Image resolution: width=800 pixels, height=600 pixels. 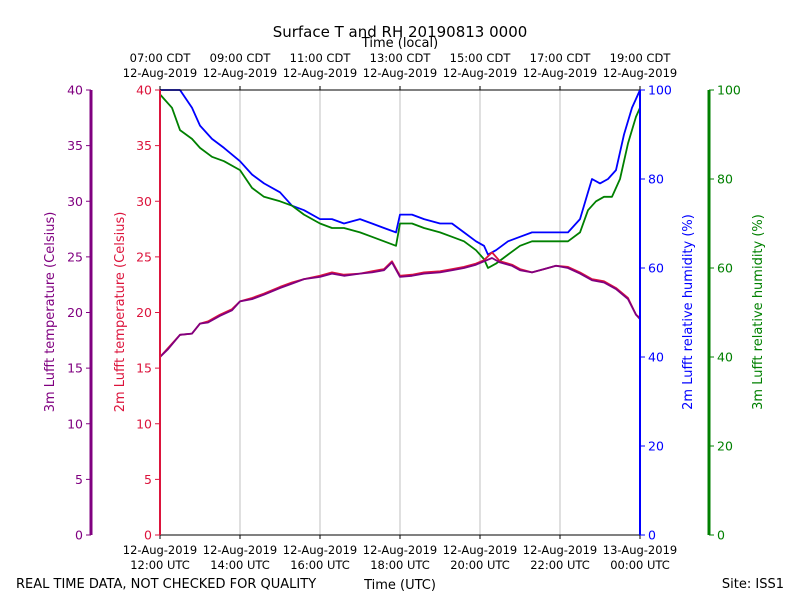 I want to click on t2m-tick-label: 20, so click(x=144, y=312).